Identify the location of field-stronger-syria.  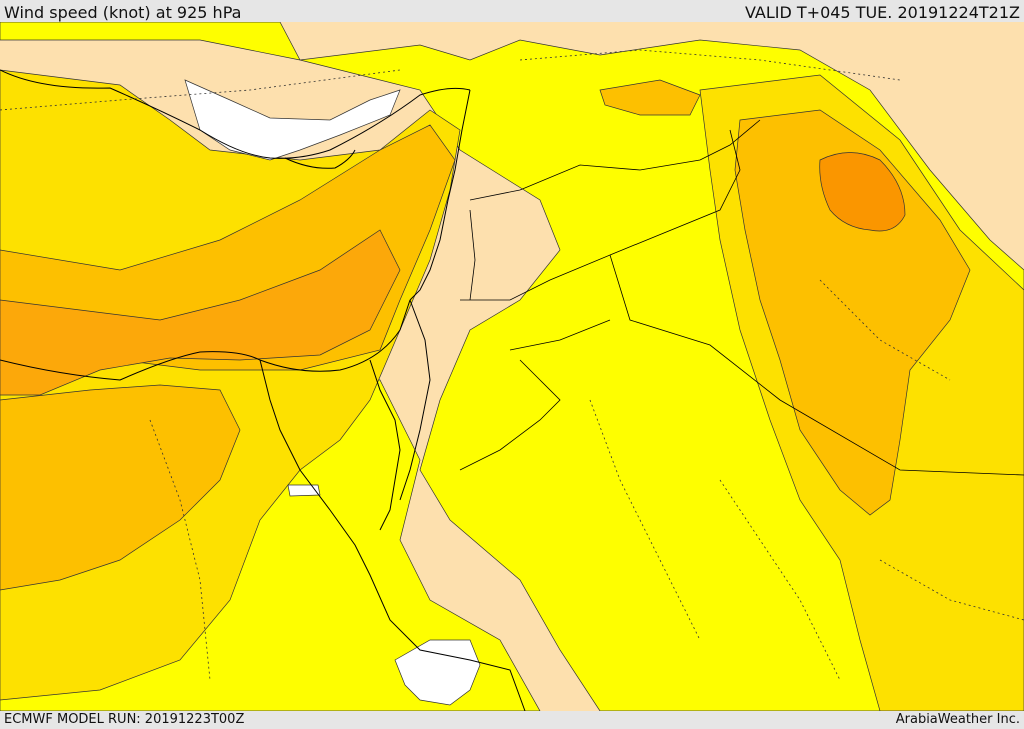
(650, 97).